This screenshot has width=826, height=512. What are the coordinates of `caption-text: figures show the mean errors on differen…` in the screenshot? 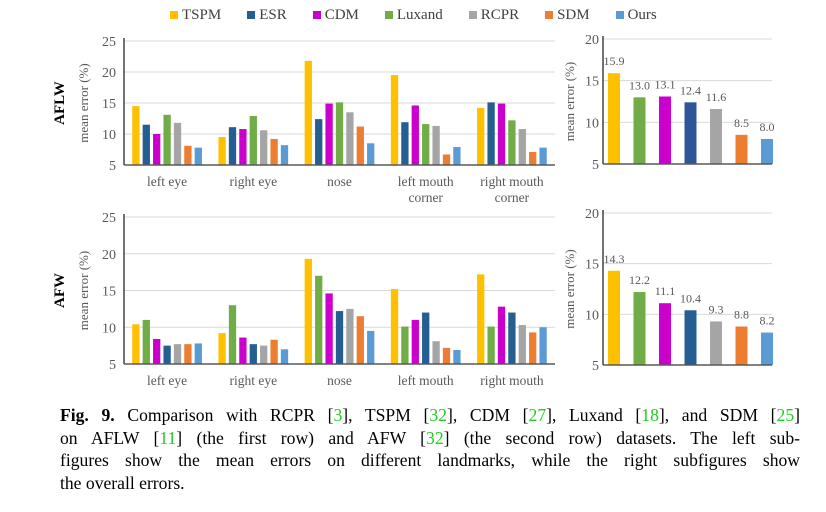 It's located at (430, 460).